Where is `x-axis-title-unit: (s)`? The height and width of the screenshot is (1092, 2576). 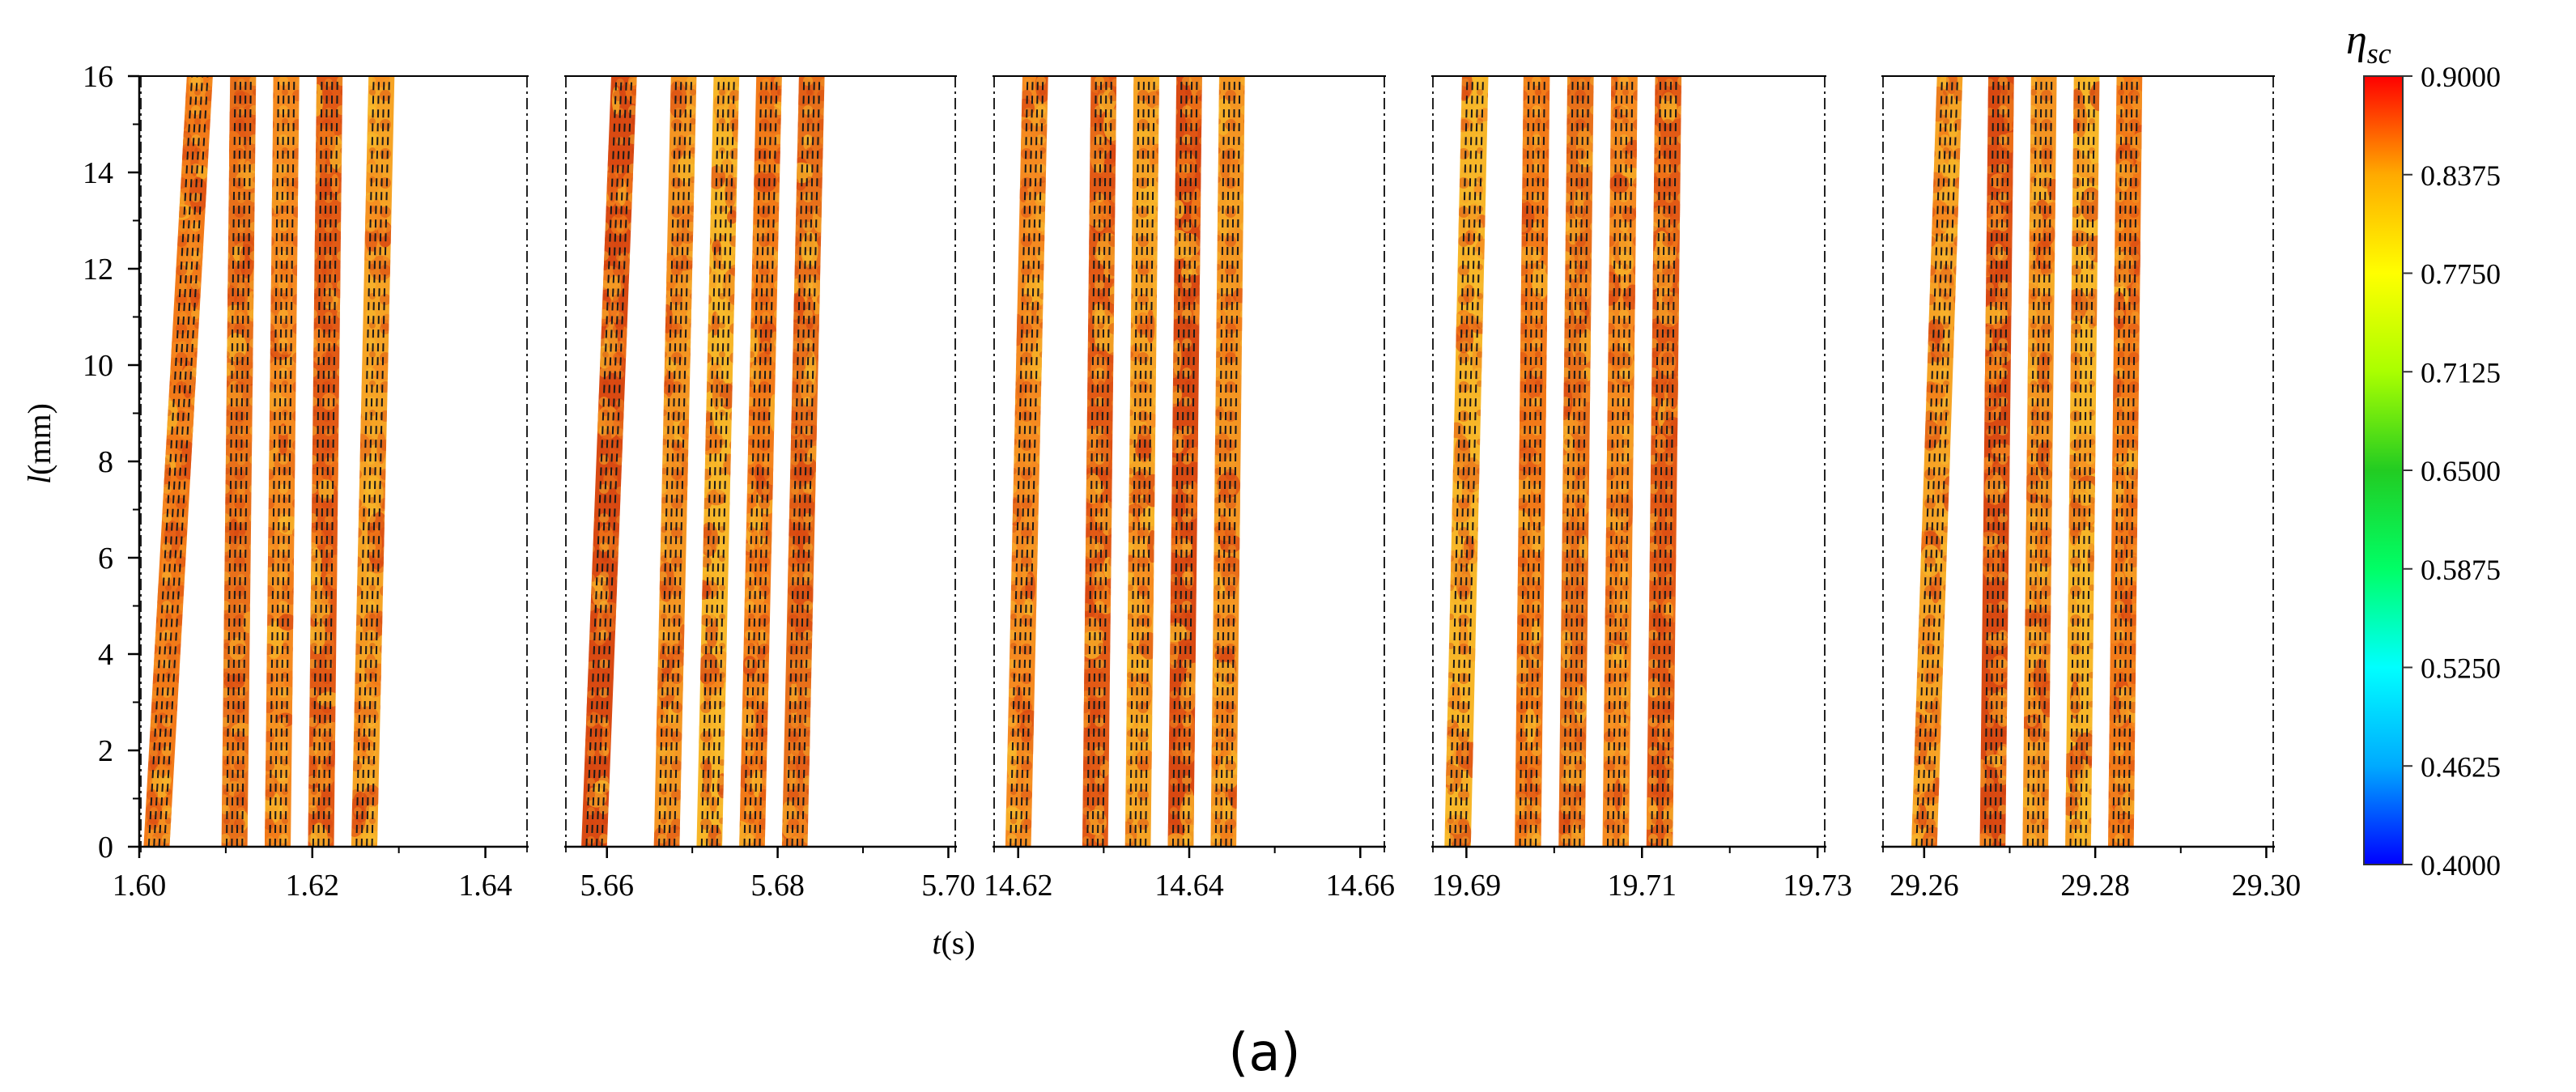 x-axis-title-unit: (s) is located at coordinates (958, 942).